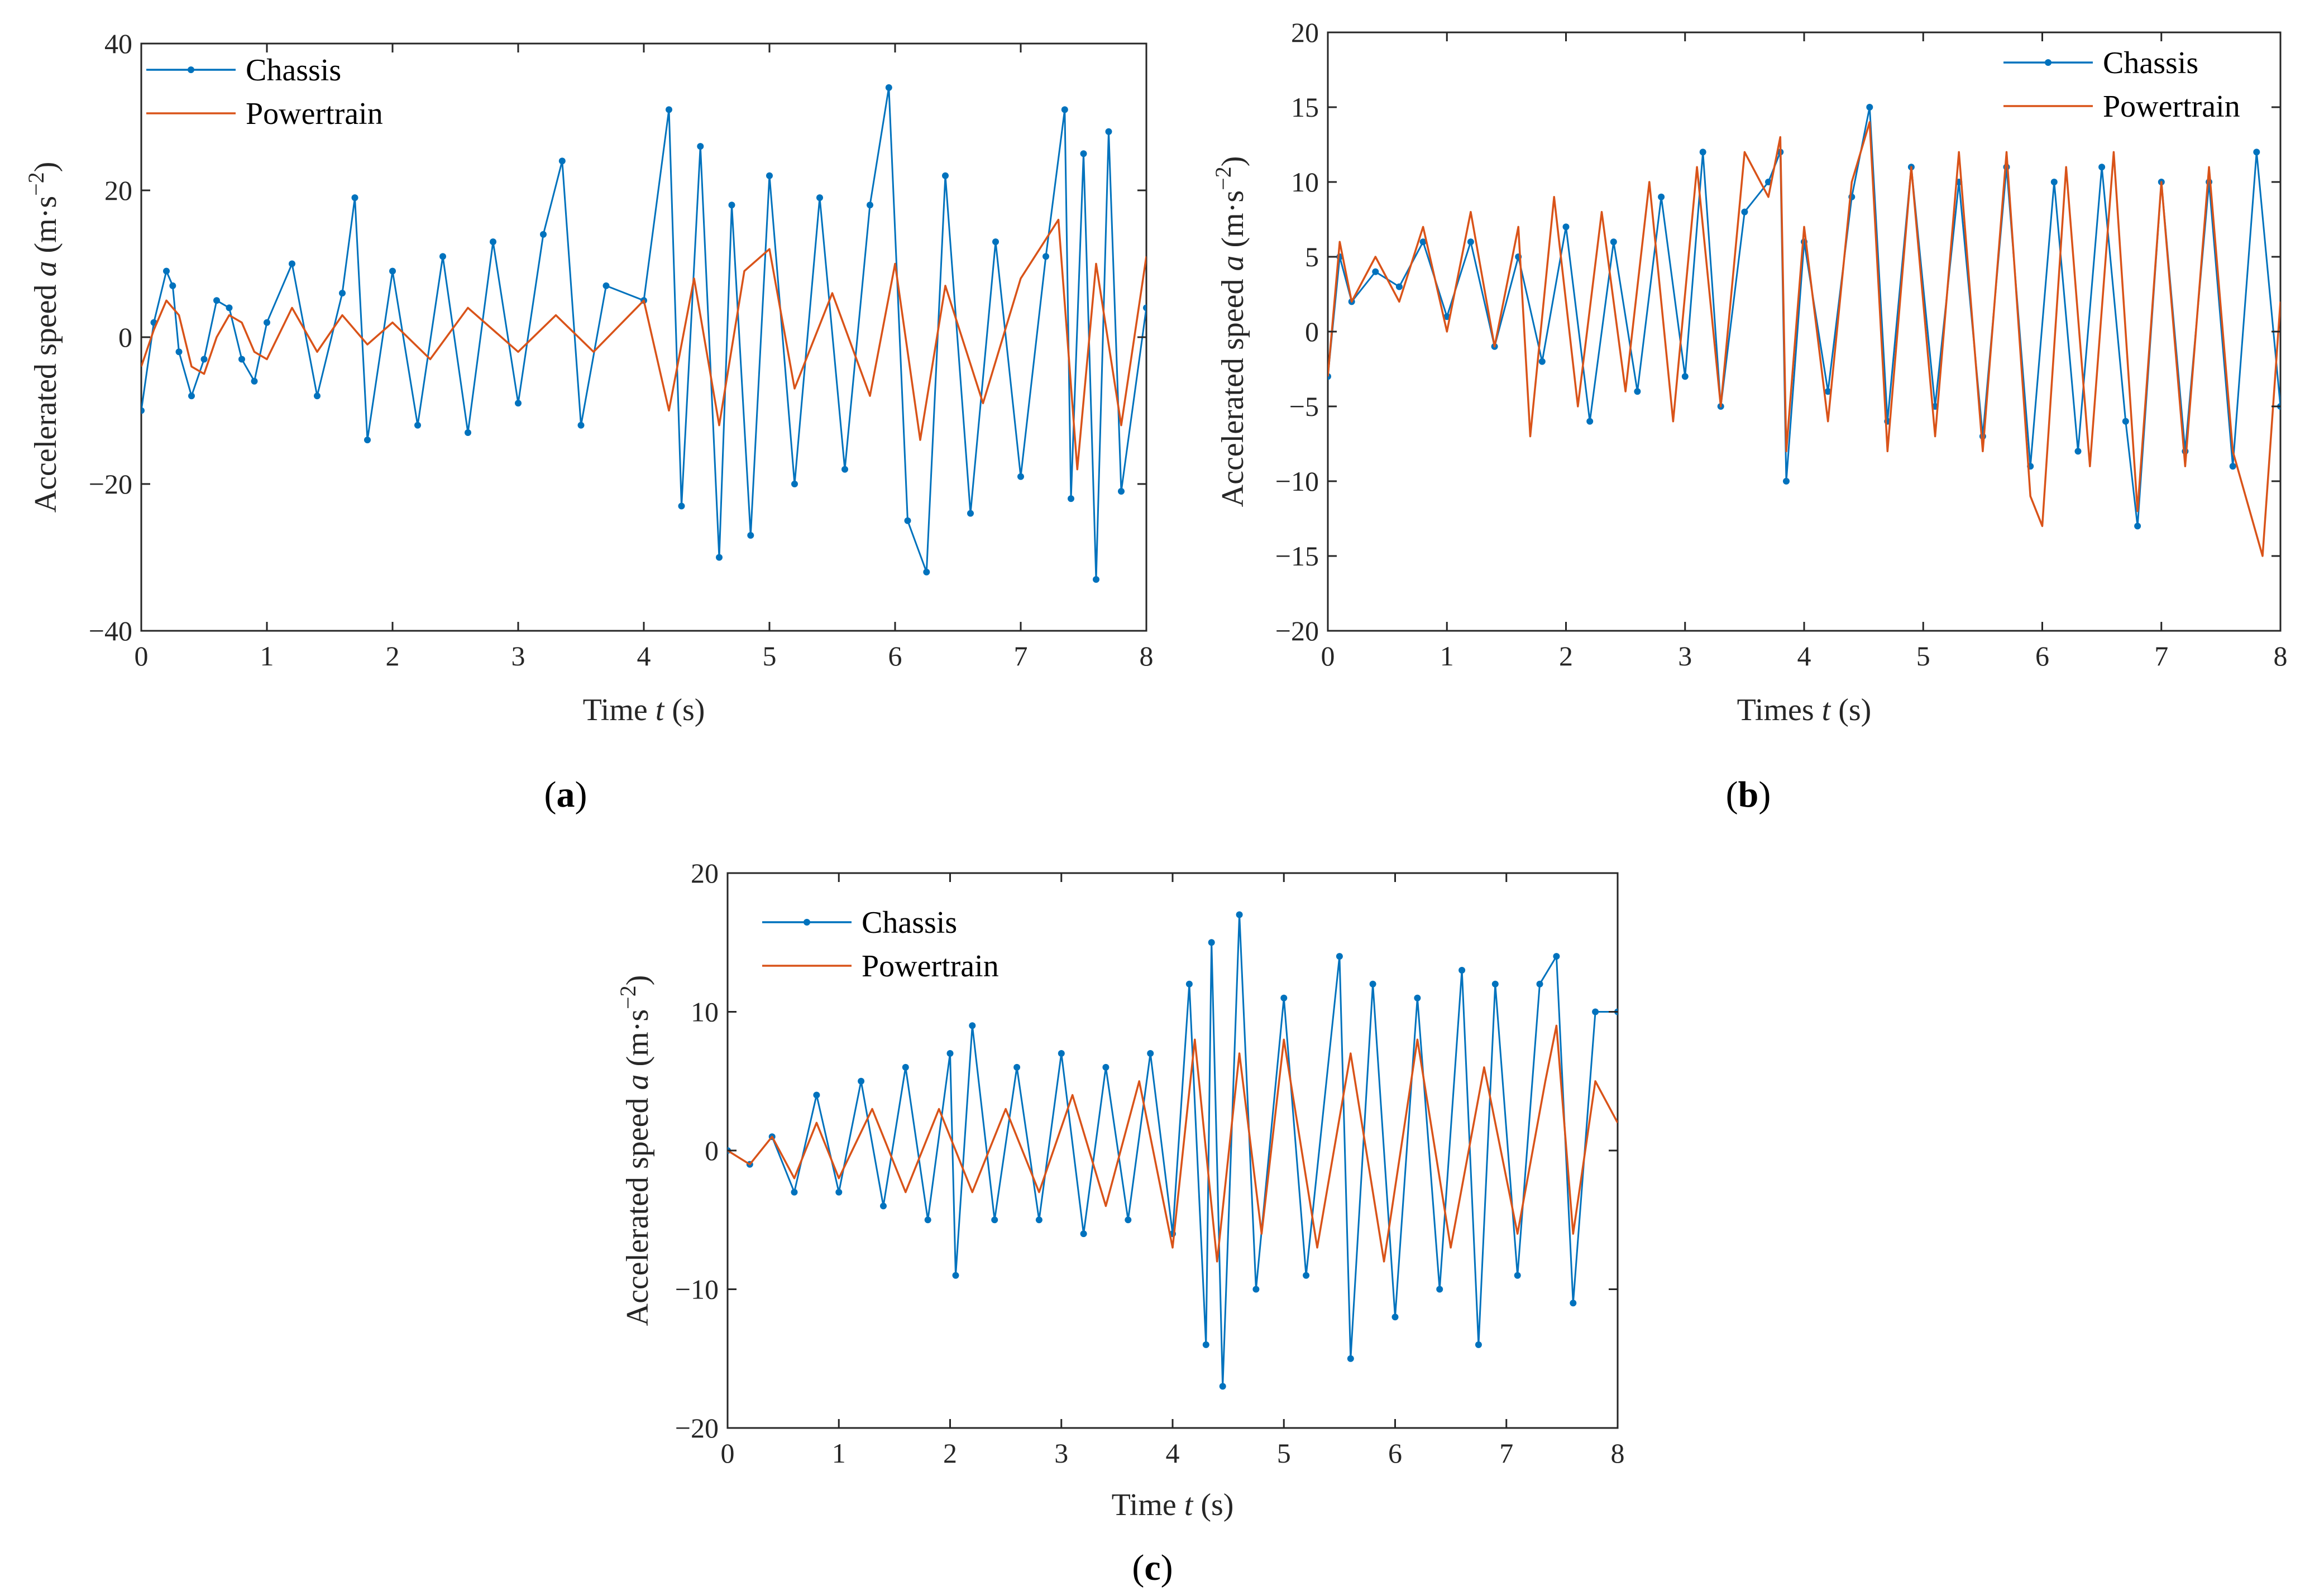  I want to click on panel-a-ytick-label: 40, so click(118, 43).